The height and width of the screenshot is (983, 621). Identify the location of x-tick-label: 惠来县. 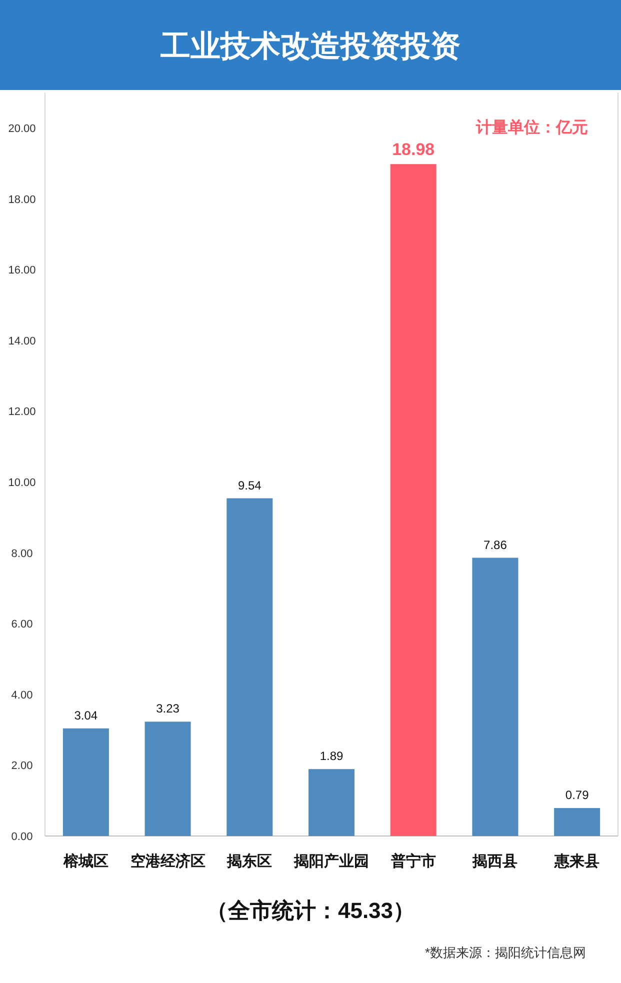
(577, 861).